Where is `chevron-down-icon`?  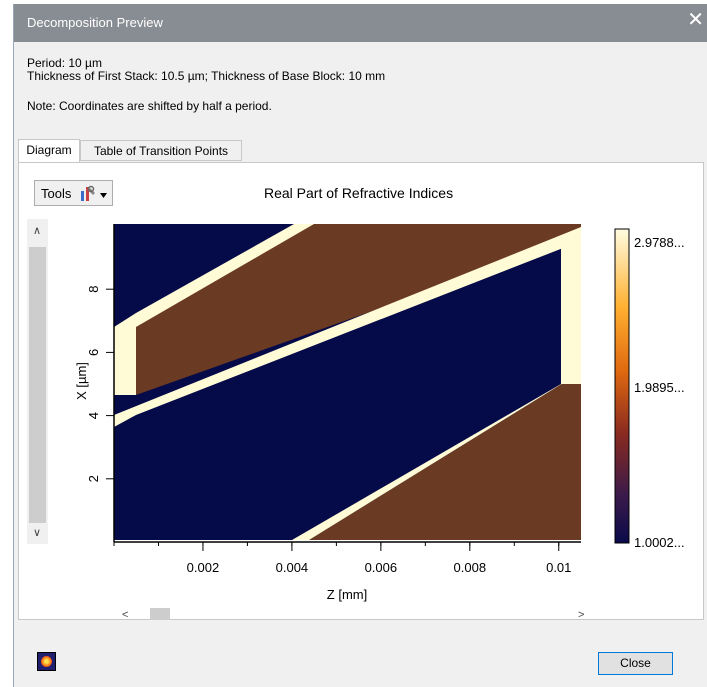
chevron-down-icon is located at coordinates (103, 195).